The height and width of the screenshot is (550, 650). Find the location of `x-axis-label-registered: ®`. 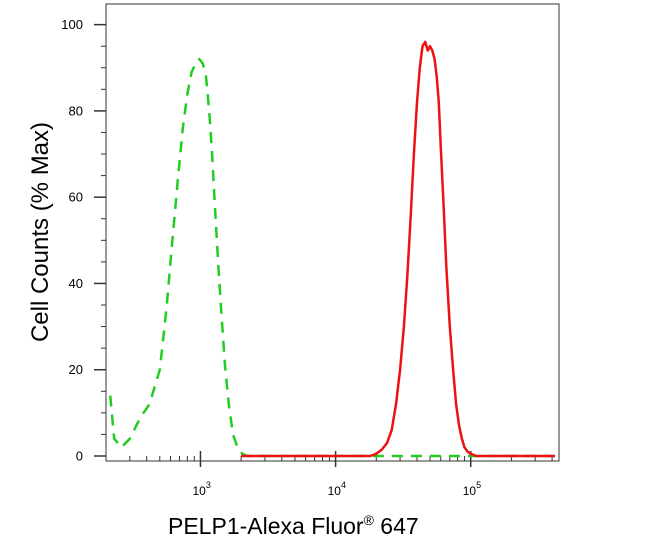

x-axis-label-registered: ® is located at coordinates (369, 520).